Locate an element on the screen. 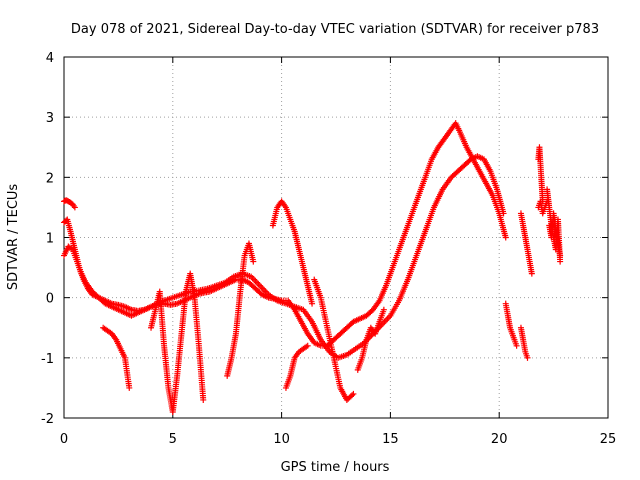 The width and height of the screenshot is (640, 480). x-tick-label: 10 is located at coordinates (281, 439).